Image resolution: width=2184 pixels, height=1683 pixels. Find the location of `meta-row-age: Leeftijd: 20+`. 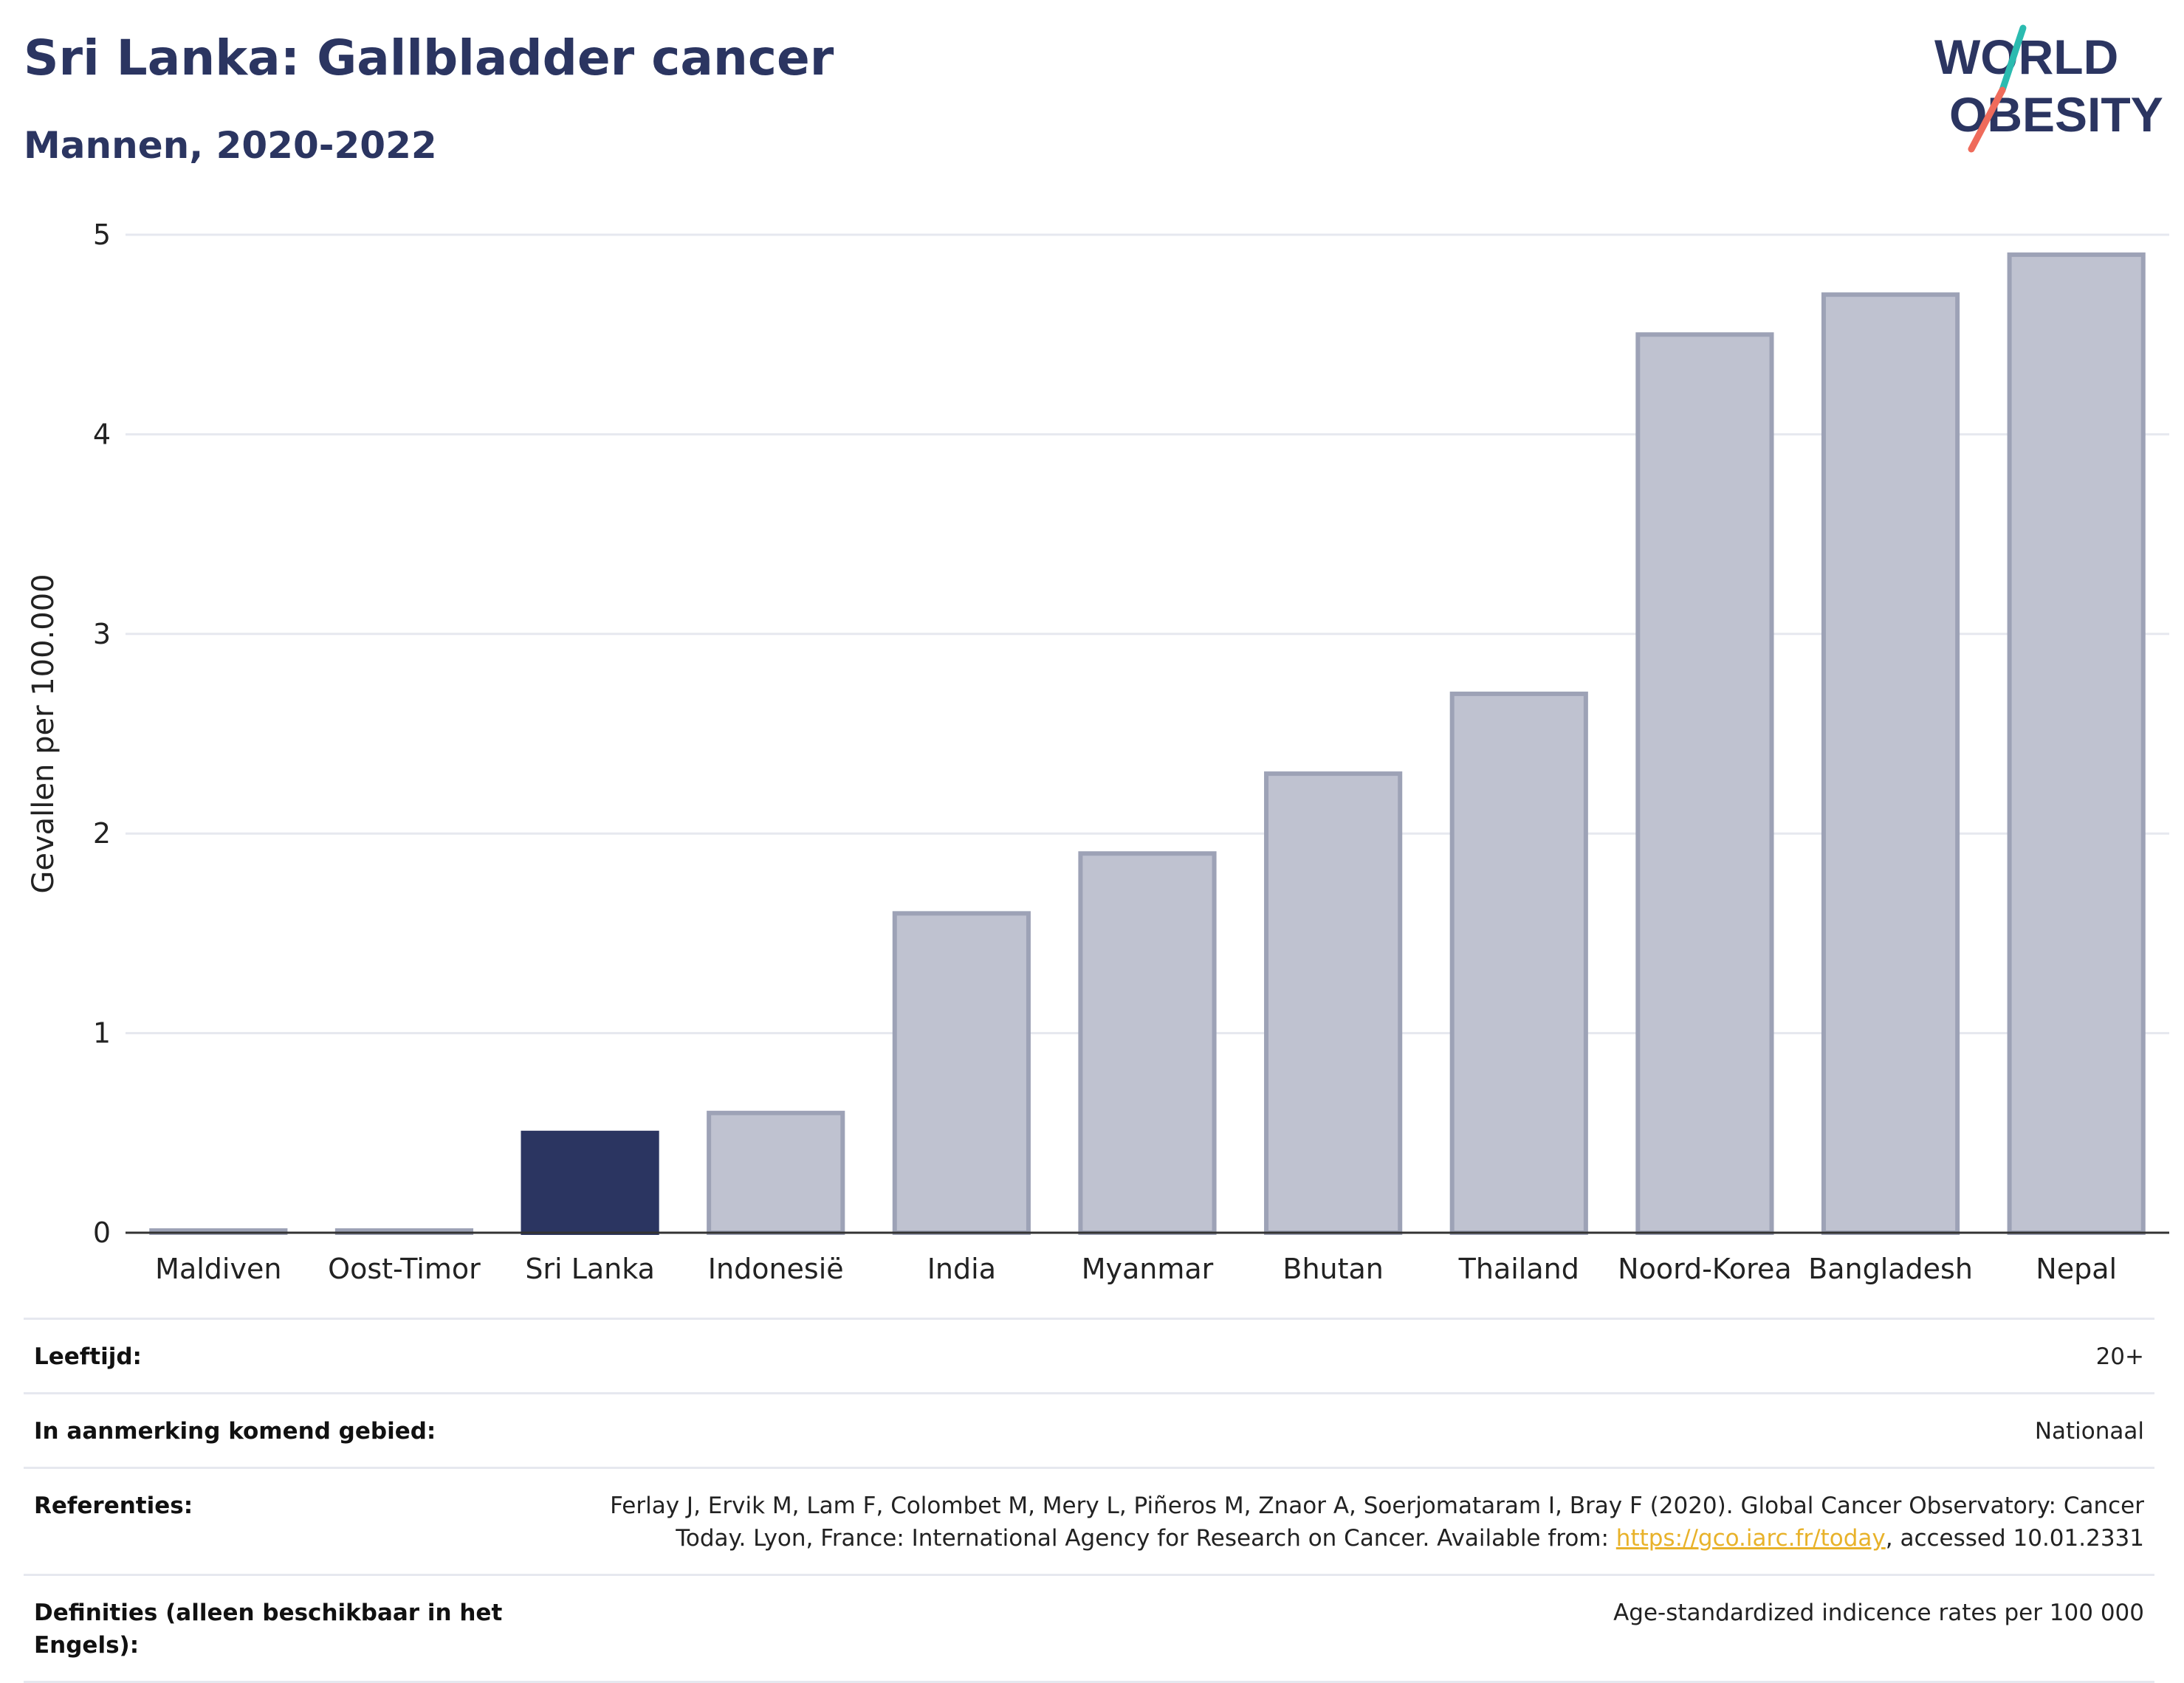

meta-row-age: Leeftijd: 20+ is located at coordinates (1089, 1355).